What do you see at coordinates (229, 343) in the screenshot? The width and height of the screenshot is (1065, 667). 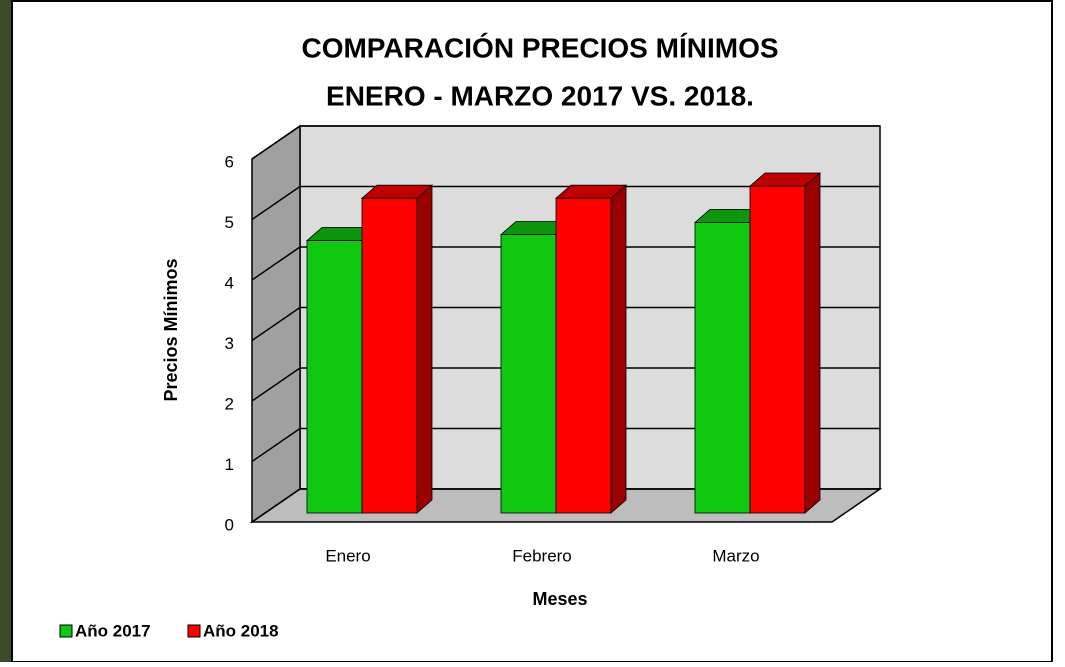 I see `y-tick-label: 3` at bounding box center [229, 343].